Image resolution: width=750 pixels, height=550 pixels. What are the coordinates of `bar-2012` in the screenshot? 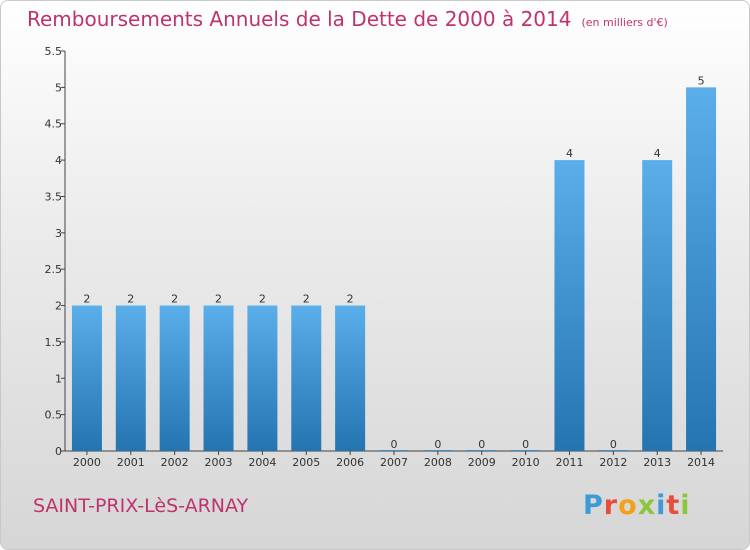 It's located at (613, 450).